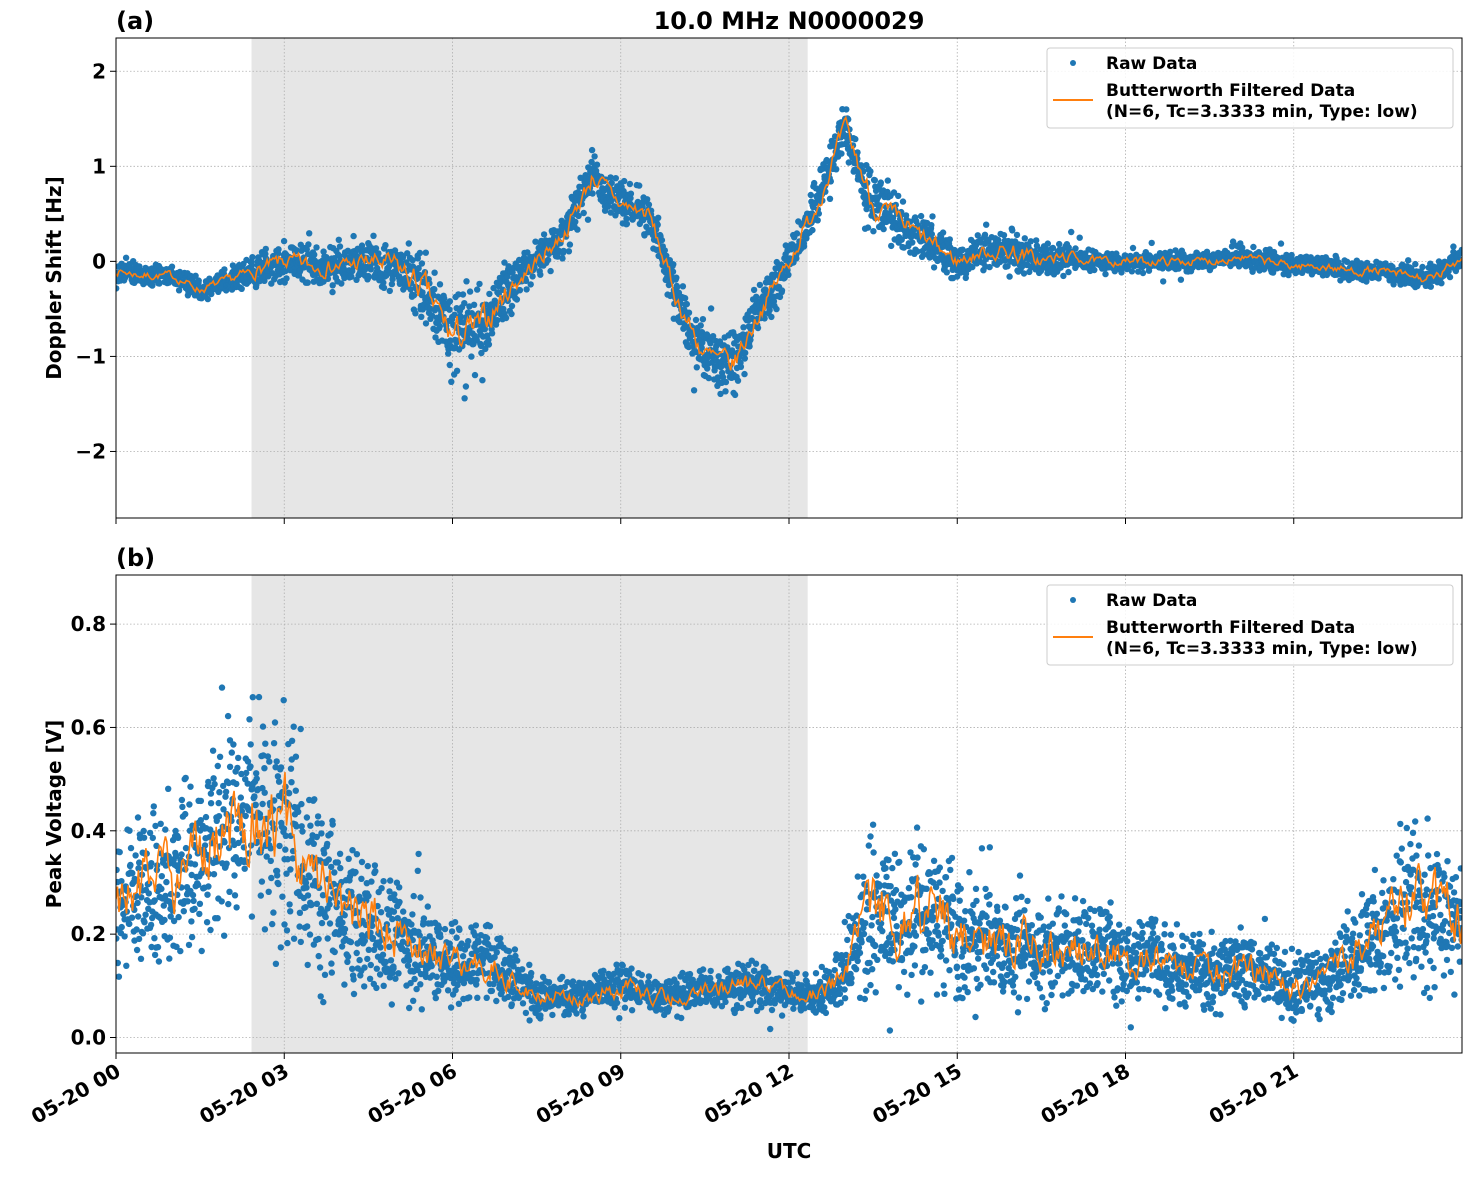  I want to click on y-tick-label: 0.8, so click(88, 624).